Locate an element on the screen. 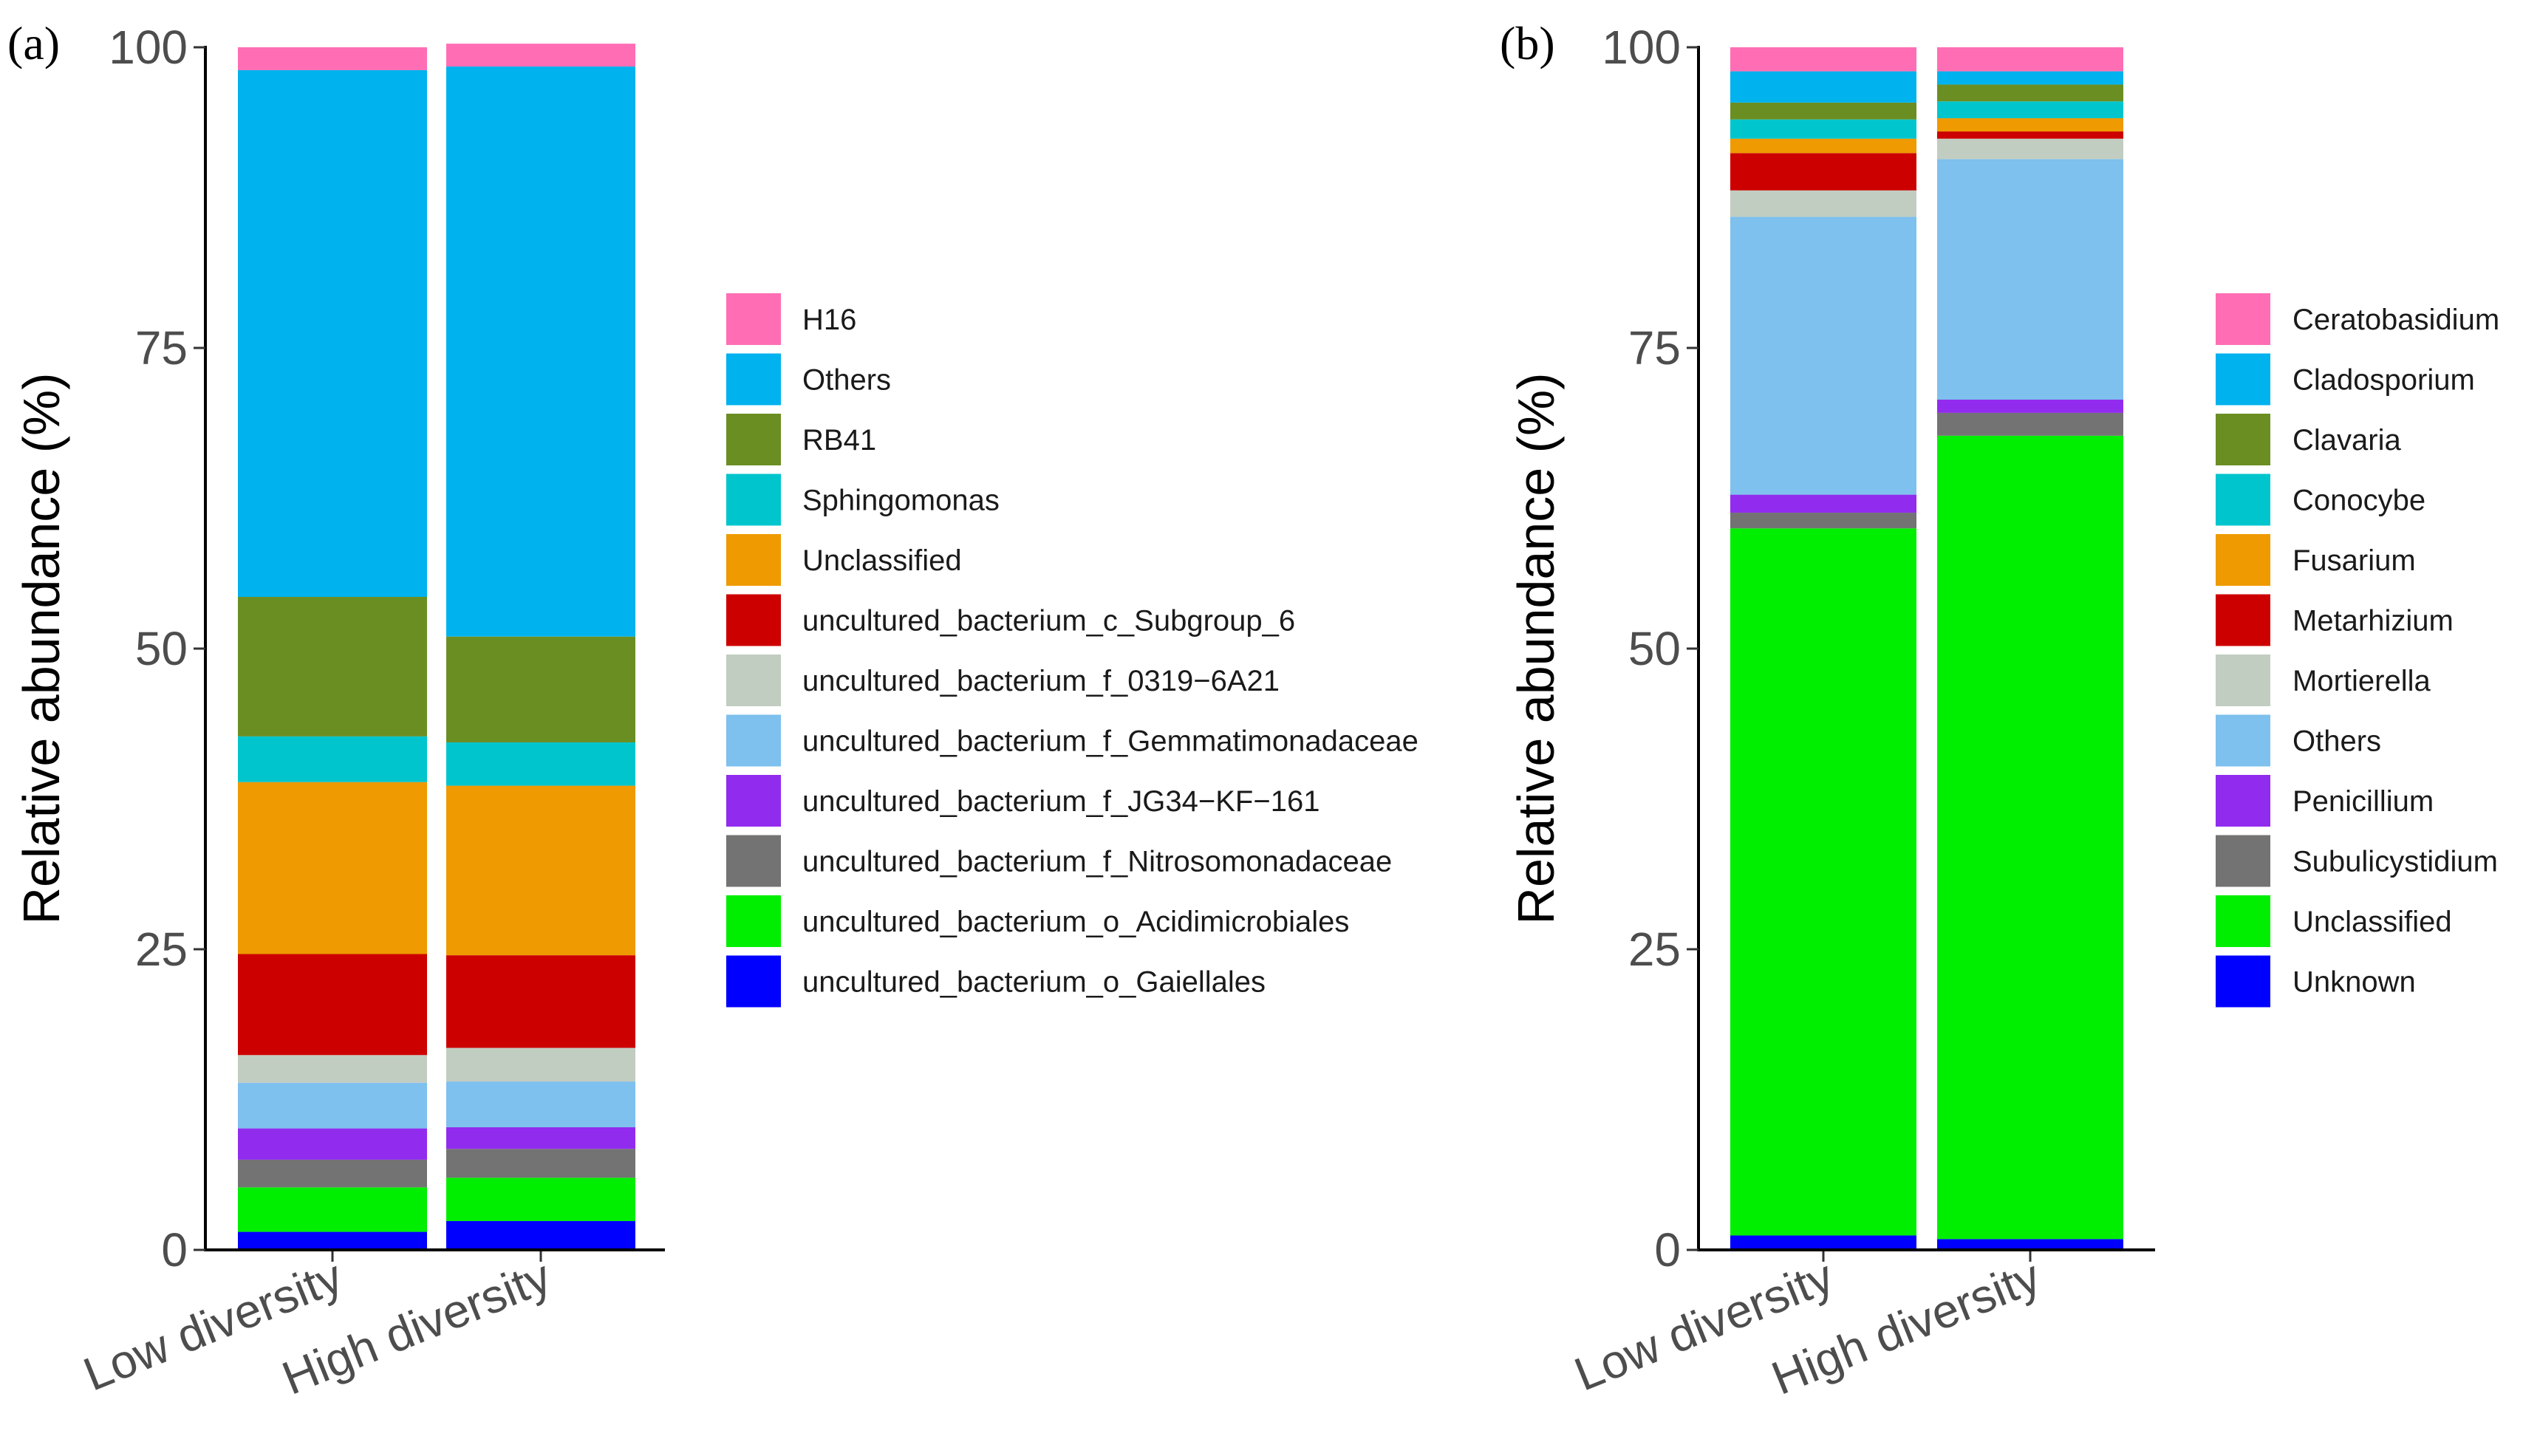 The image size is (2523, 1456). legend-label-1: Others is located at coordinates (846, 380).